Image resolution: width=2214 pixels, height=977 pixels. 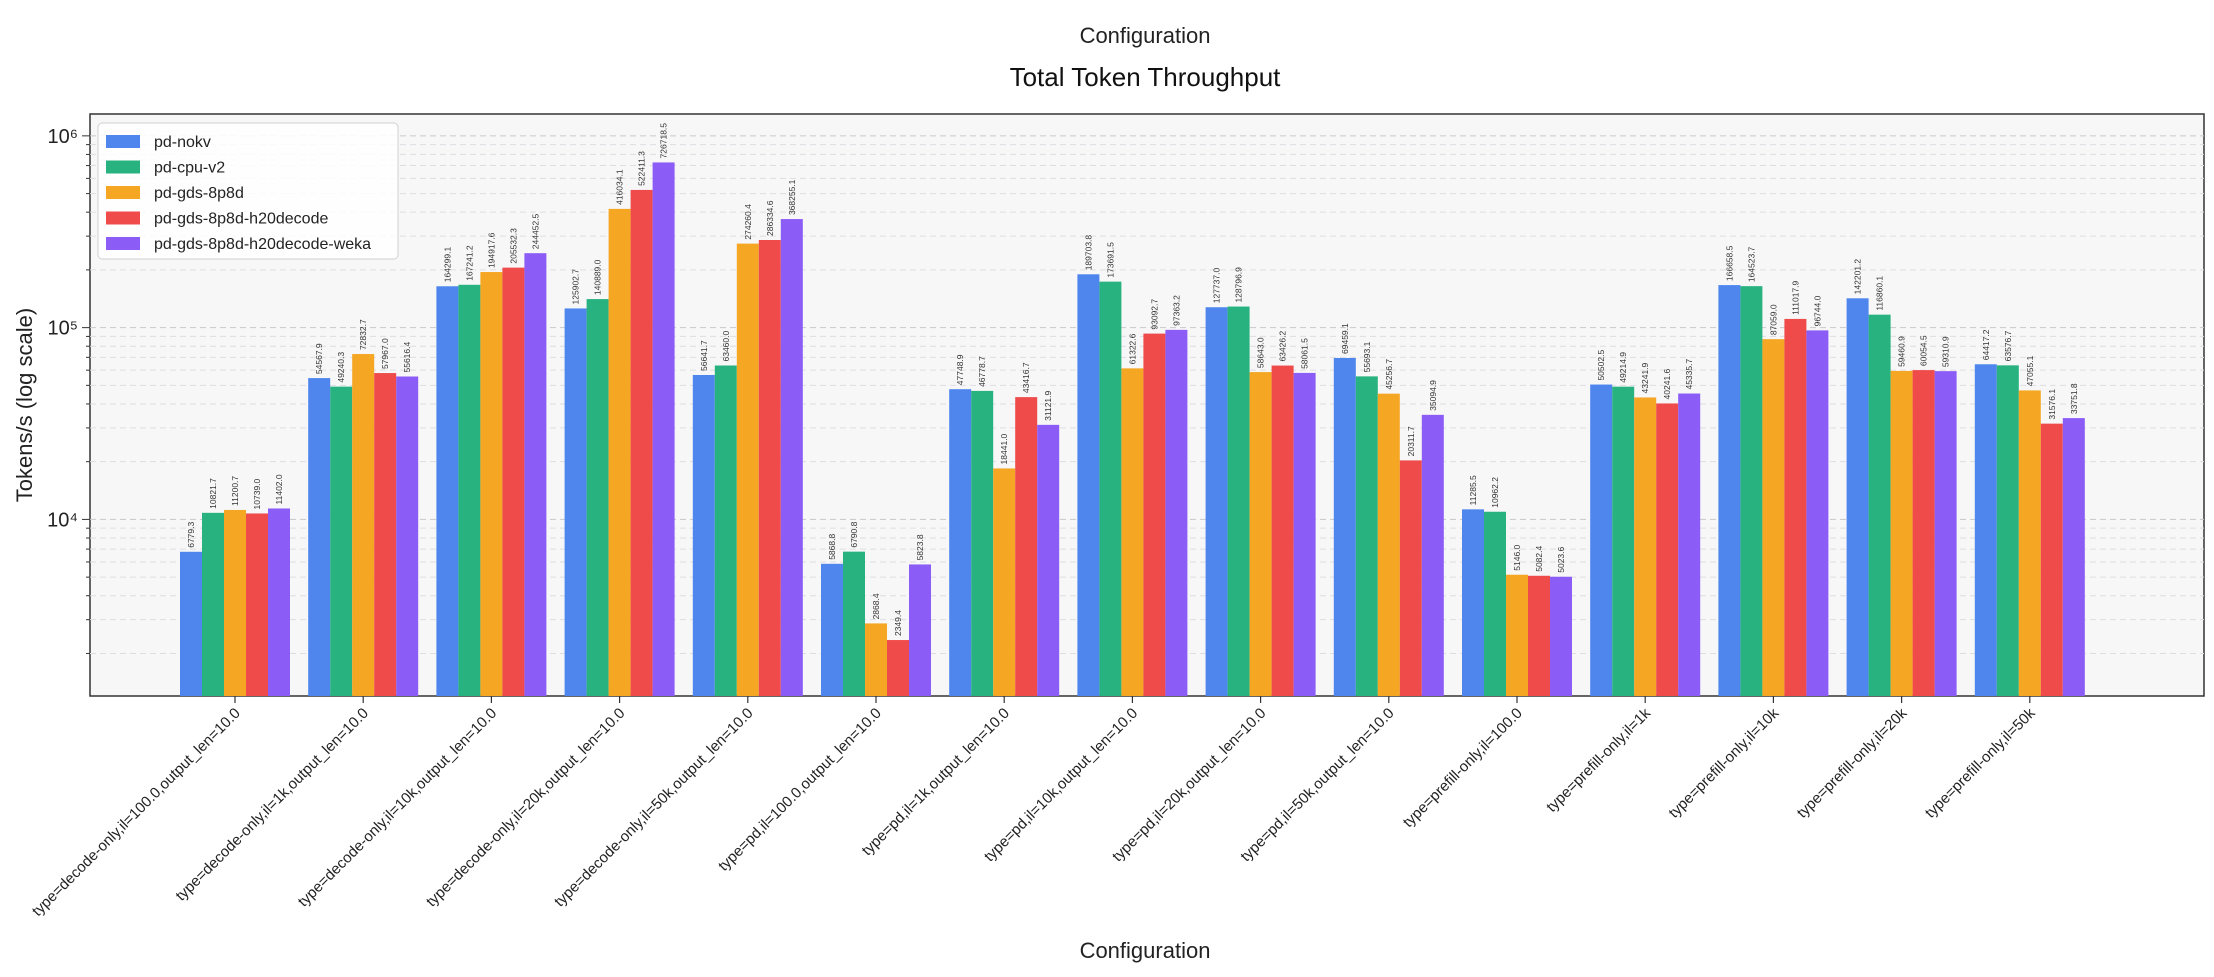 I want to click on value-label: 416034.1, so click(x=620, y=187).